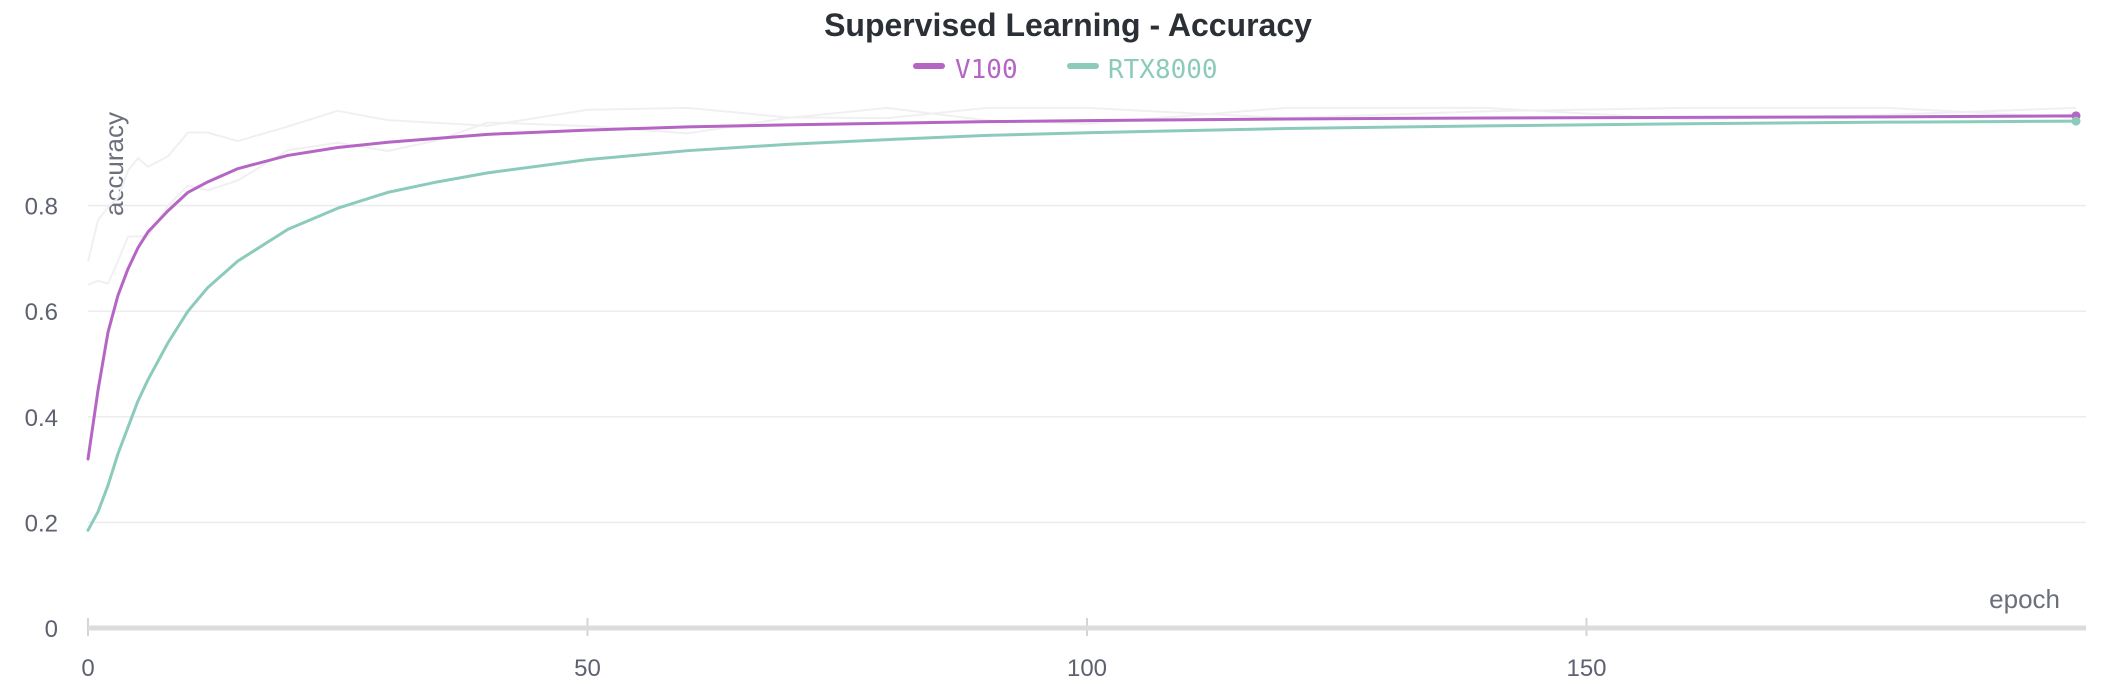 This screenshot has width=2110, height=690. I want to click on legend: V100 RTX8000, so click(1065, 70).